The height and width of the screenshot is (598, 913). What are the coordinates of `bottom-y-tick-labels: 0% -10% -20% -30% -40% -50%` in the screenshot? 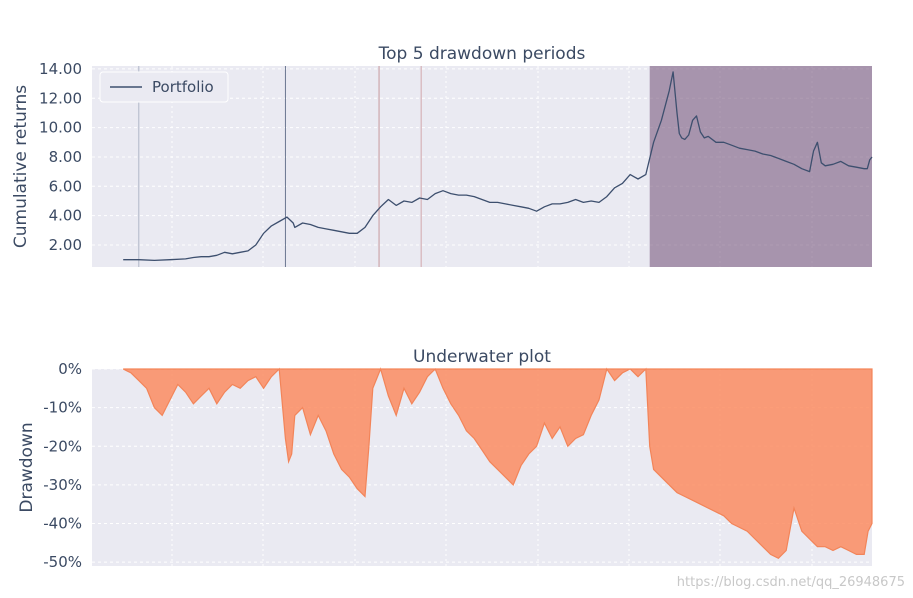 It's located at (62, 465).